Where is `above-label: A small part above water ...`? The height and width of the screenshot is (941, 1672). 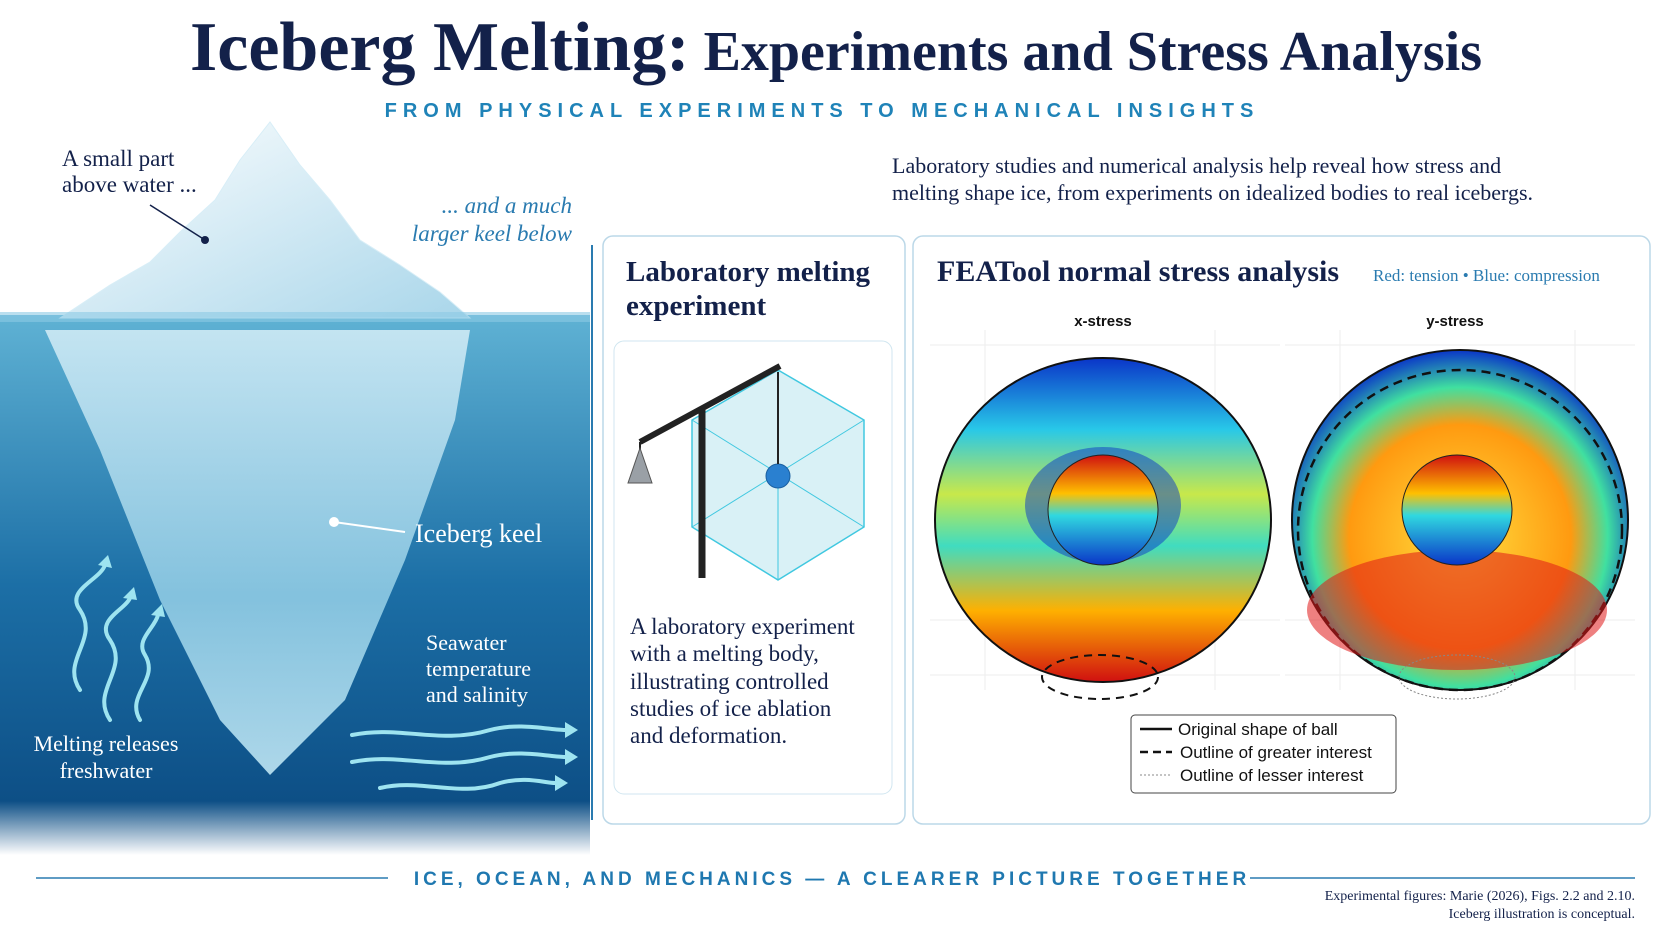
above-label: A small part above water ... is located at coordinates (129, 171).